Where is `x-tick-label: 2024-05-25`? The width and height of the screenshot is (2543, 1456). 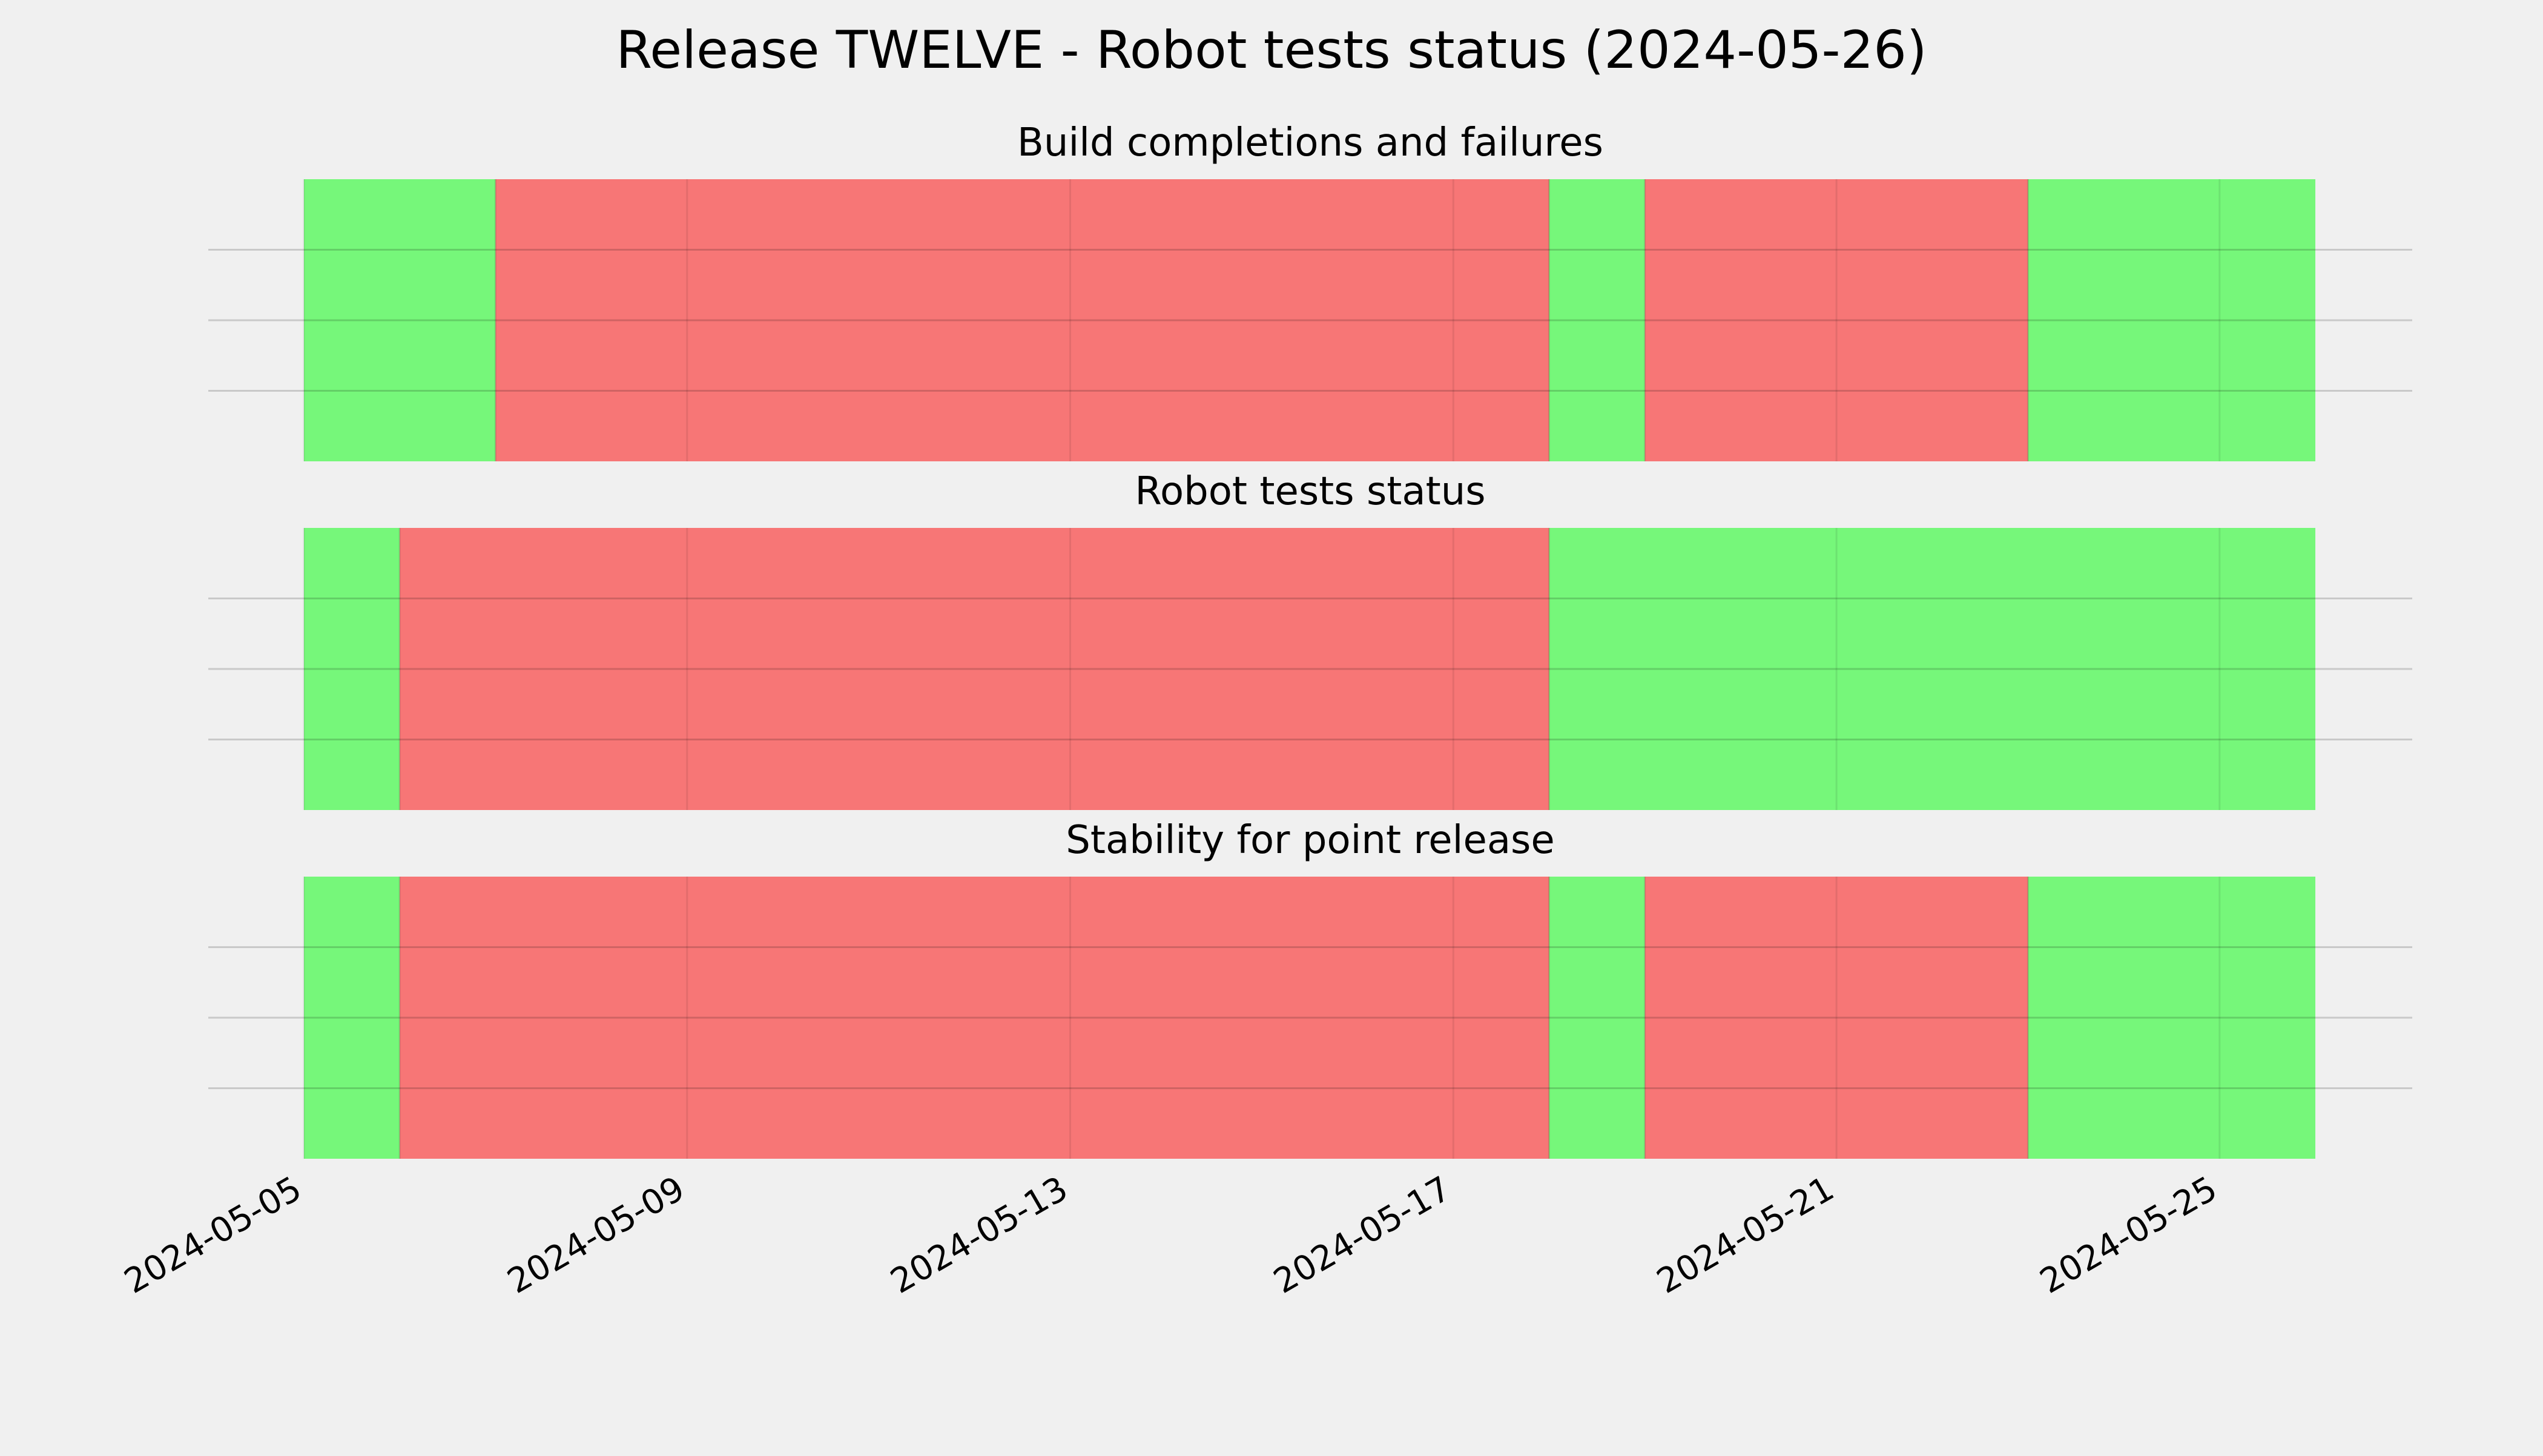
x-tick-label: 2024-05-25 is located at coordinates (2128, 1235).